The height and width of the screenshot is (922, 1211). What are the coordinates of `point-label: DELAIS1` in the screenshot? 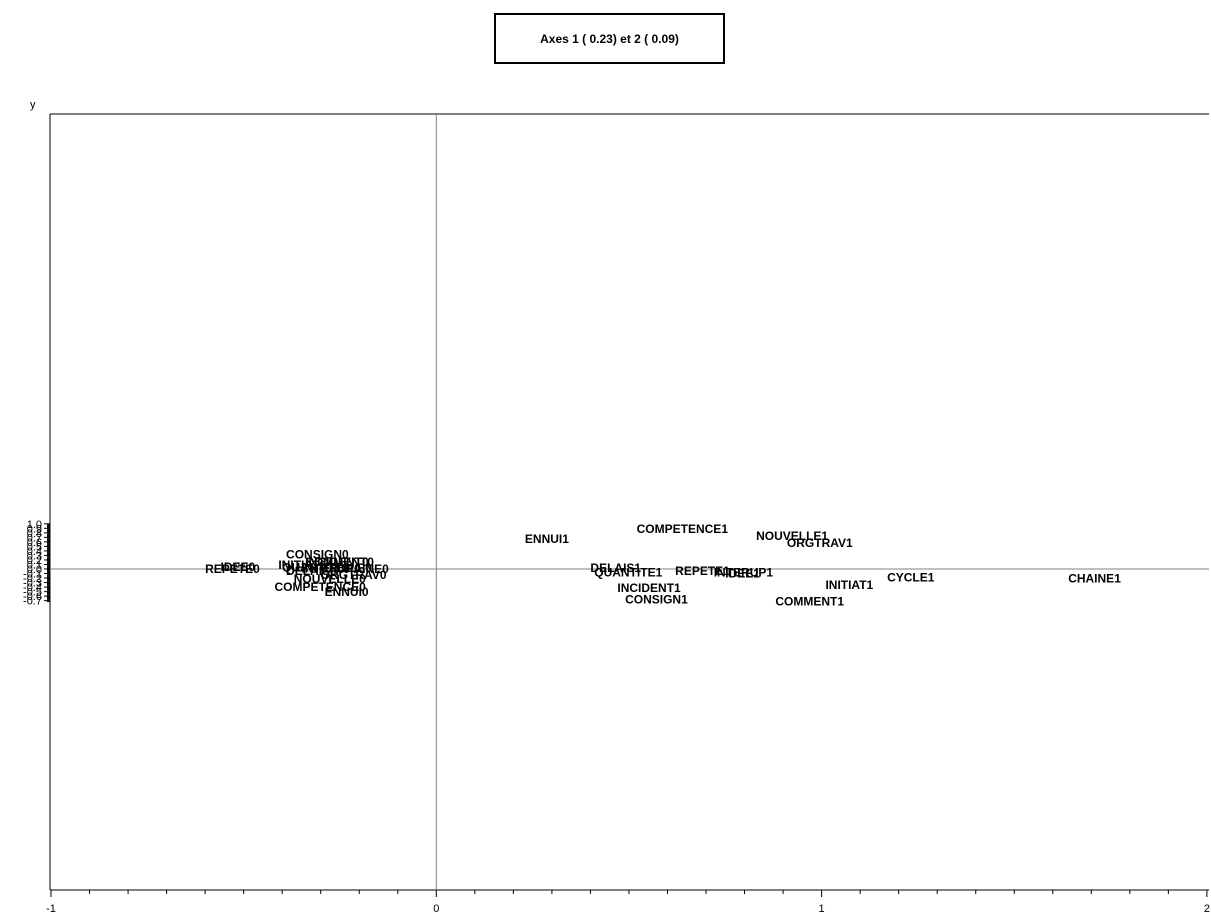 It's located at (615, 568).